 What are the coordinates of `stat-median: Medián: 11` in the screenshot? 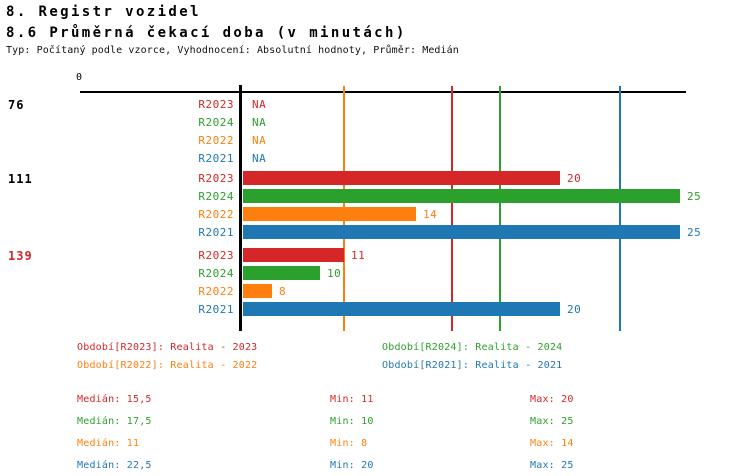 It's located at (108, 443).